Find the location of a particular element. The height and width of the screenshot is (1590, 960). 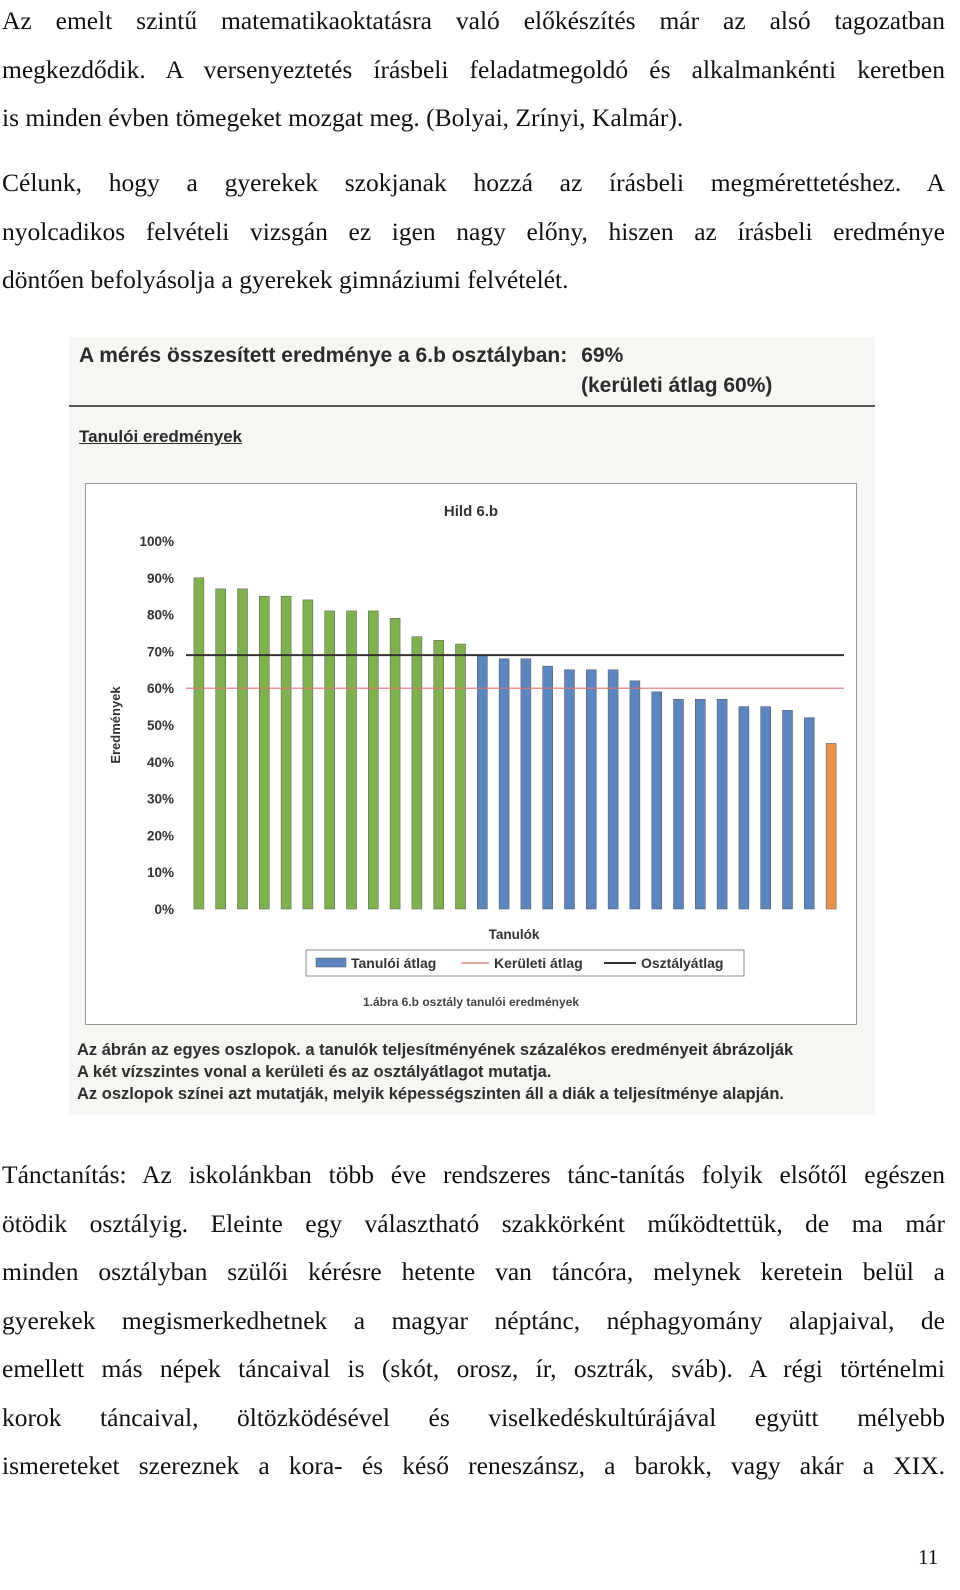

y-tick-label: 40% is located at coordinates (160, 762).